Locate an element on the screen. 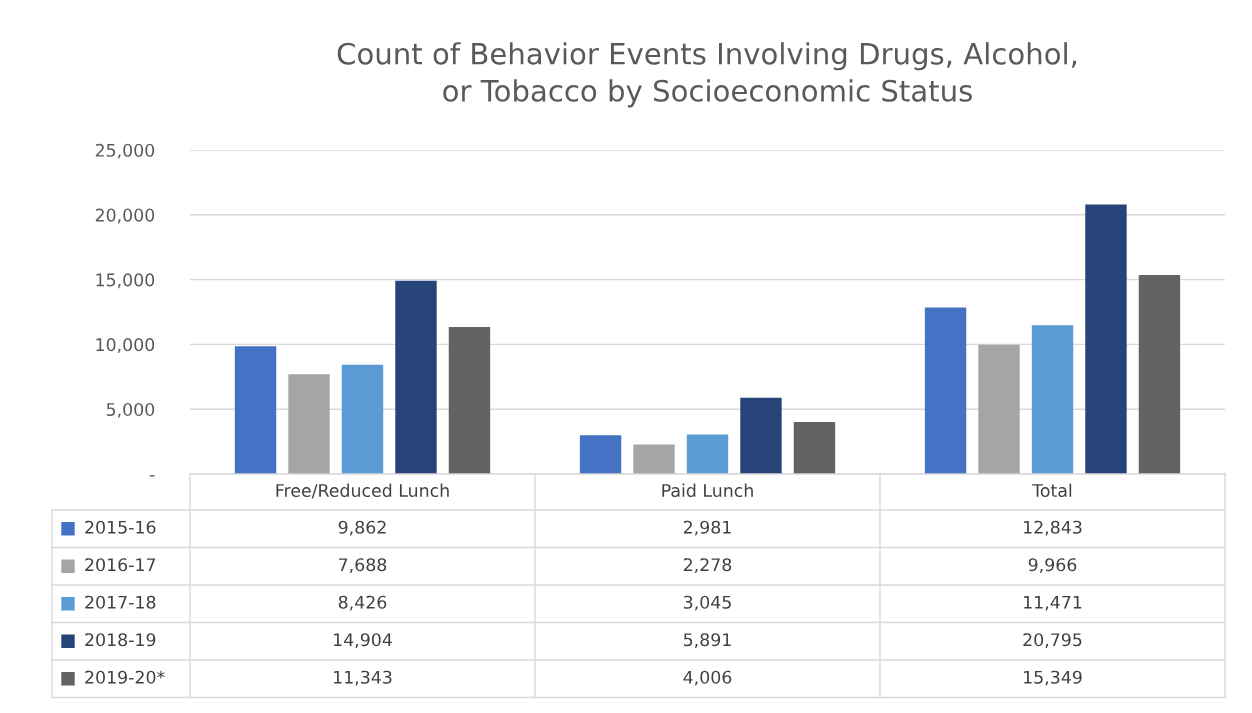 The image size is (1252, 713). data-label: 11,343 is located at coordinates (363, 678).